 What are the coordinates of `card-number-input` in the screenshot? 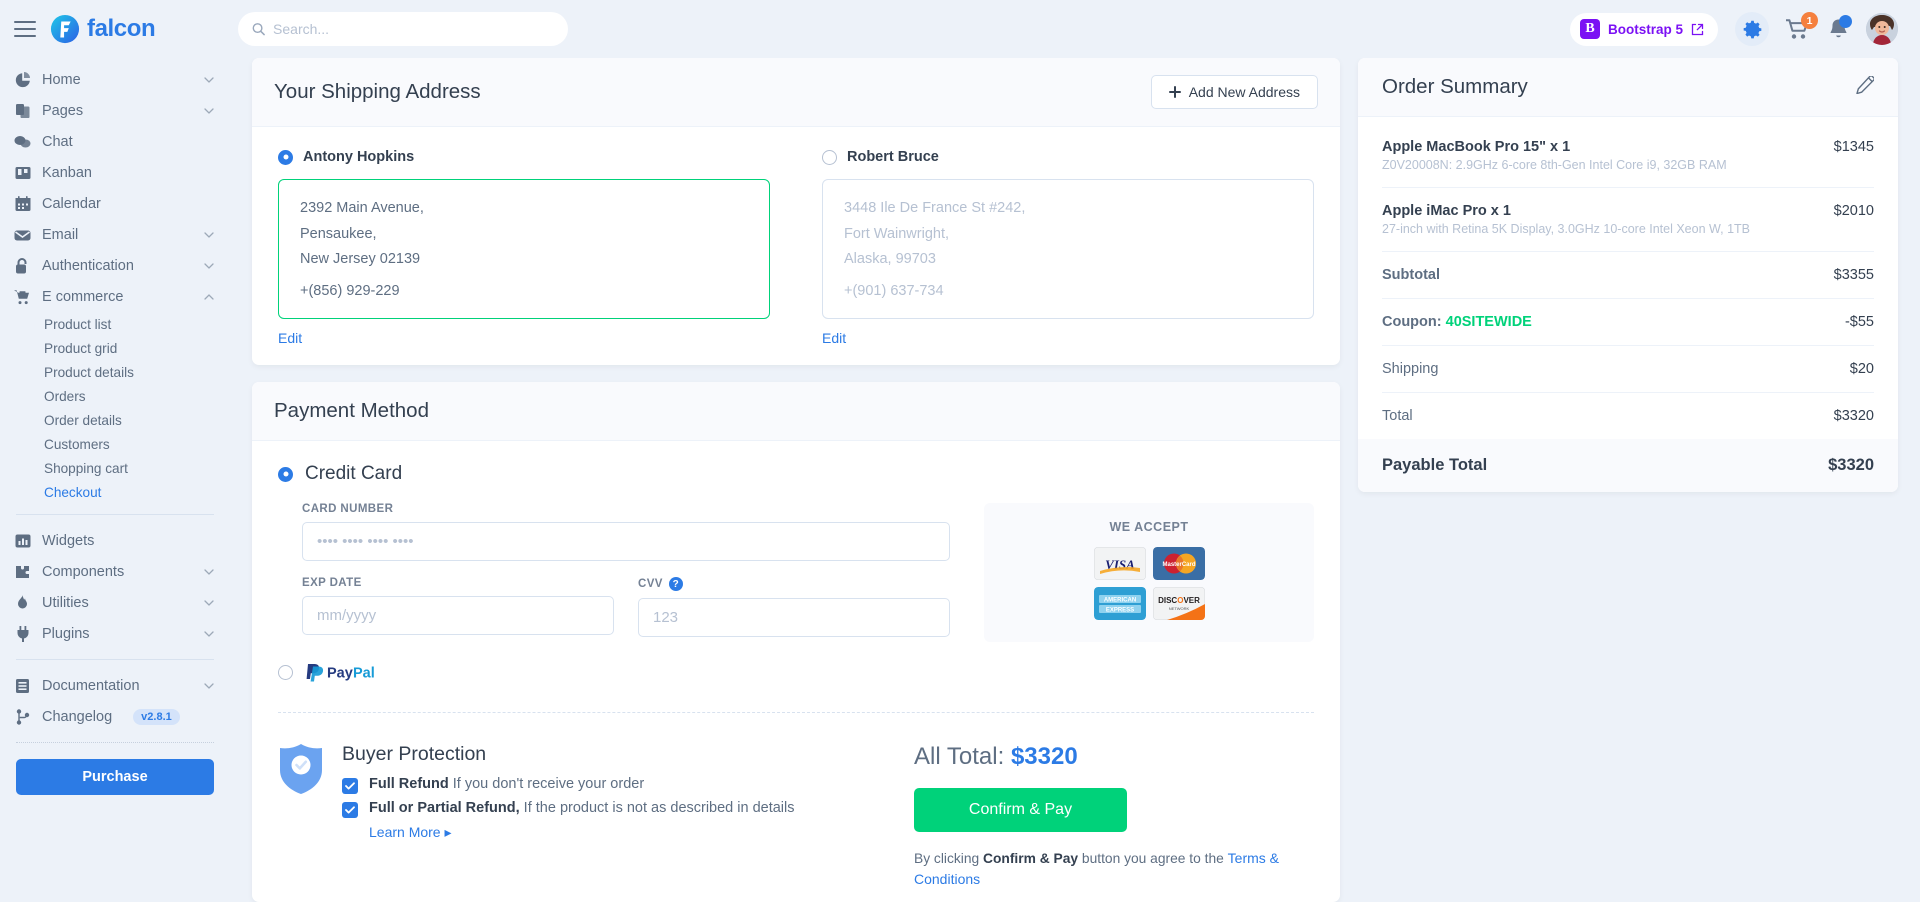 It's located at (626, 542).